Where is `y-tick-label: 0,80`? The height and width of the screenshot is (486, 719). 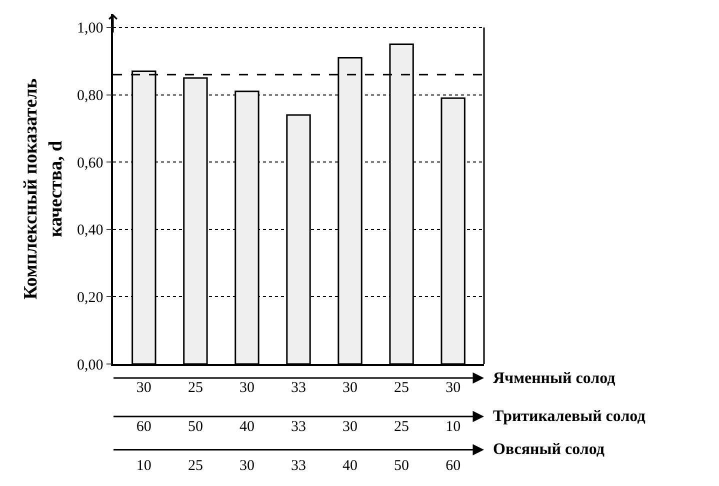 y-tick-label: 0,80 is located at coordinates (90, 96).